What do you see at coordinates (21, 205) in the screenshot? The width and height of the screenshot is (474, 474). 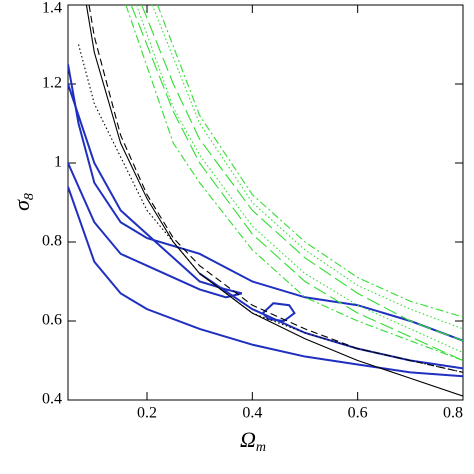 I see `y-label-symbol: σ` at bounding box center [21, 205].